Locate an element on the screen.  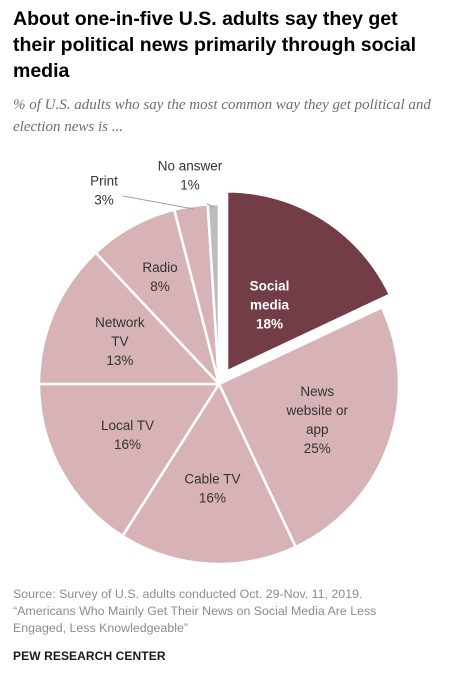
slice-social-media is located at coordinates (308, 281).